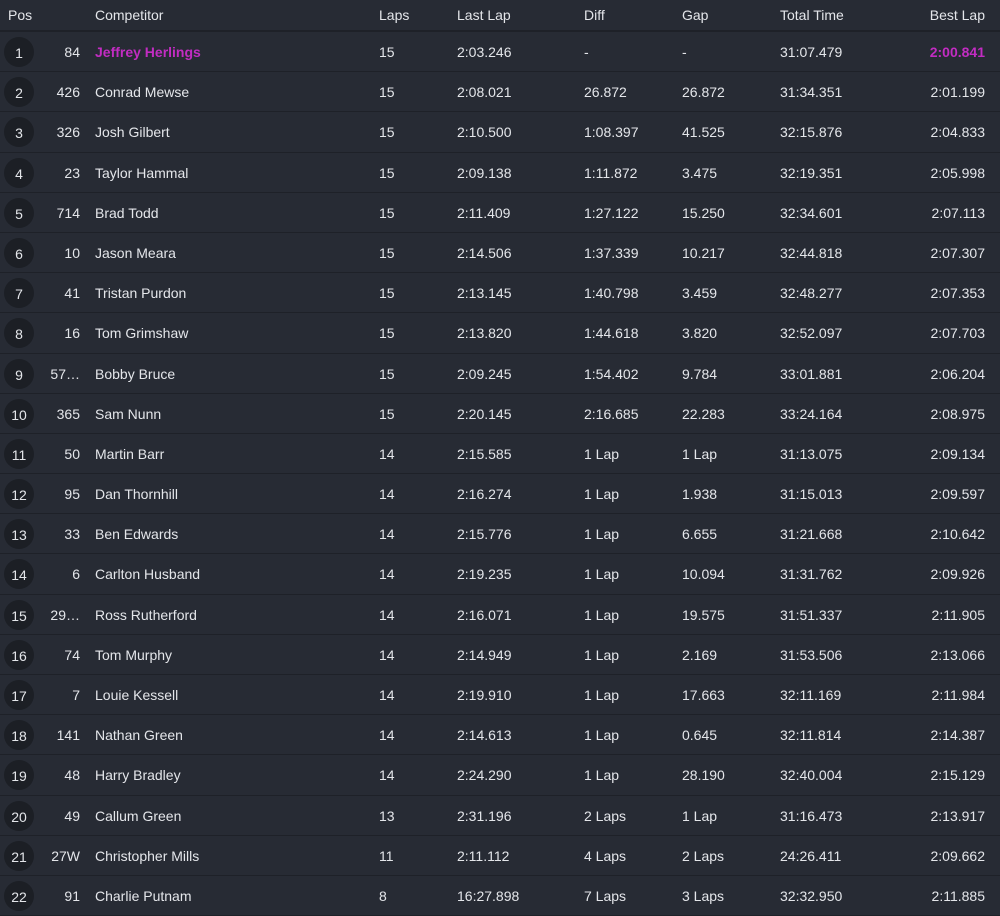  Describe the element at coordinates (611, 132) in the screenshot. I see `diff: 1:08.397` at that location.